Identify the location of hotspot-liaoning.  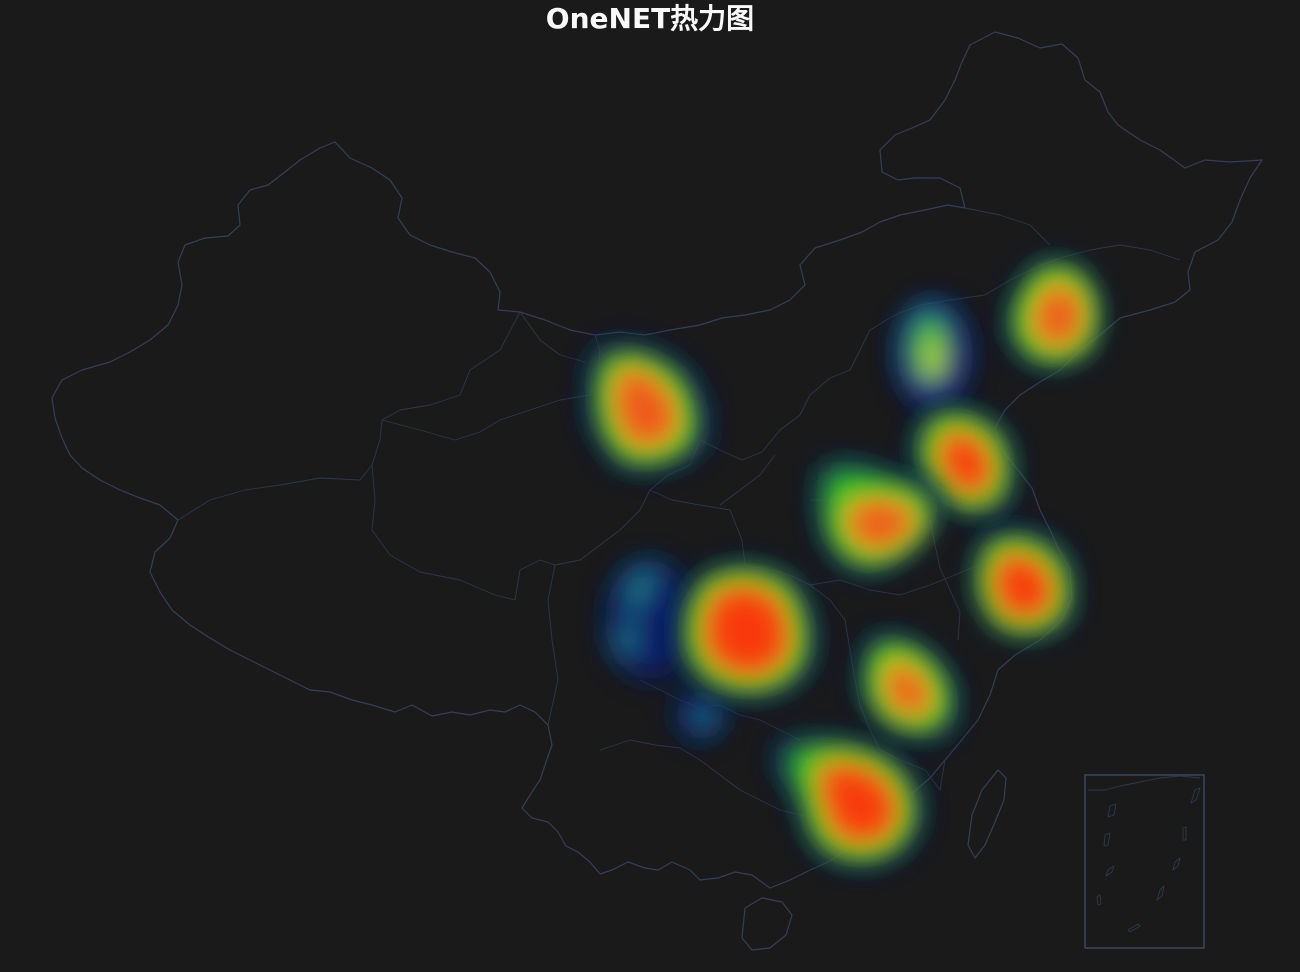
(1053, 313).